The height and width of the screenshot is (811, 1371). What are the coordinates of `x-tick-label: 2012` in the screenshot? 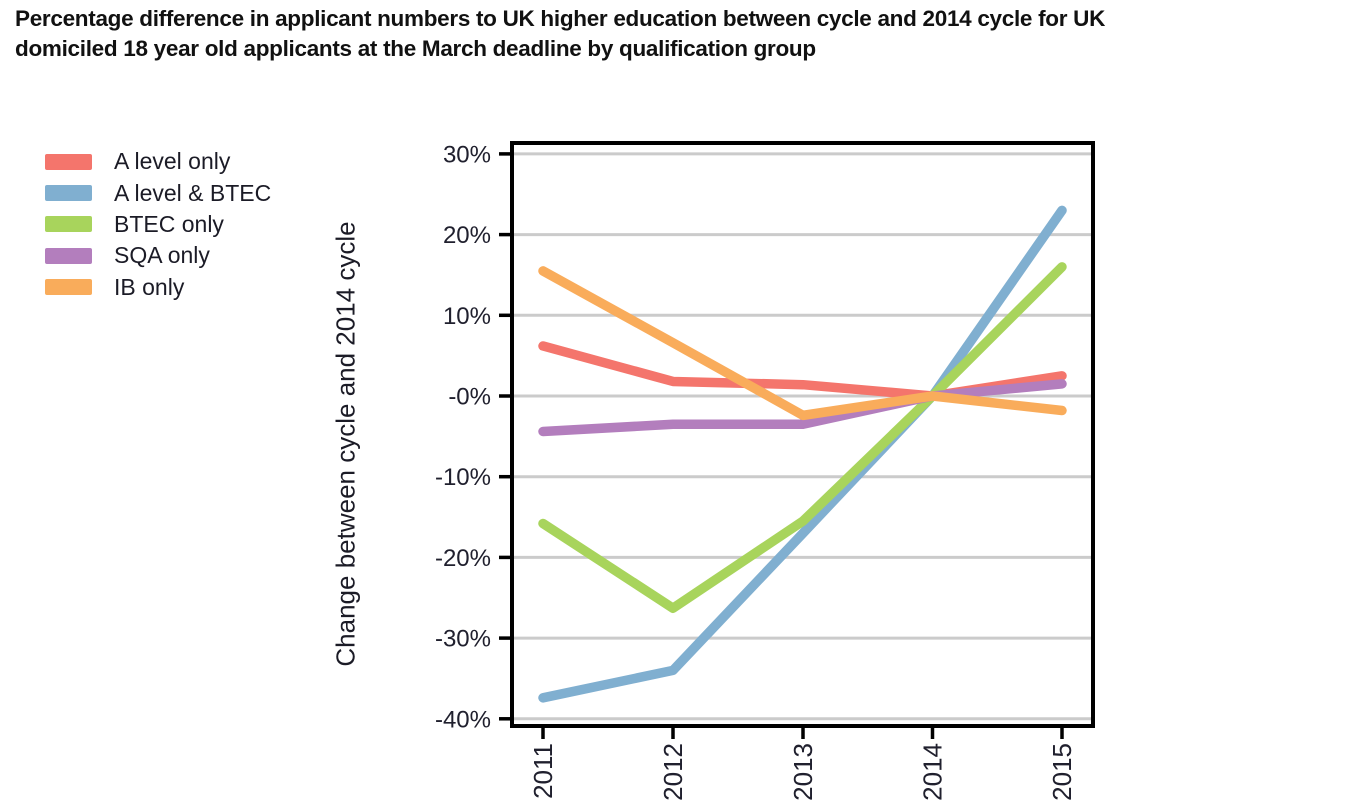 It's located at (673, 772).